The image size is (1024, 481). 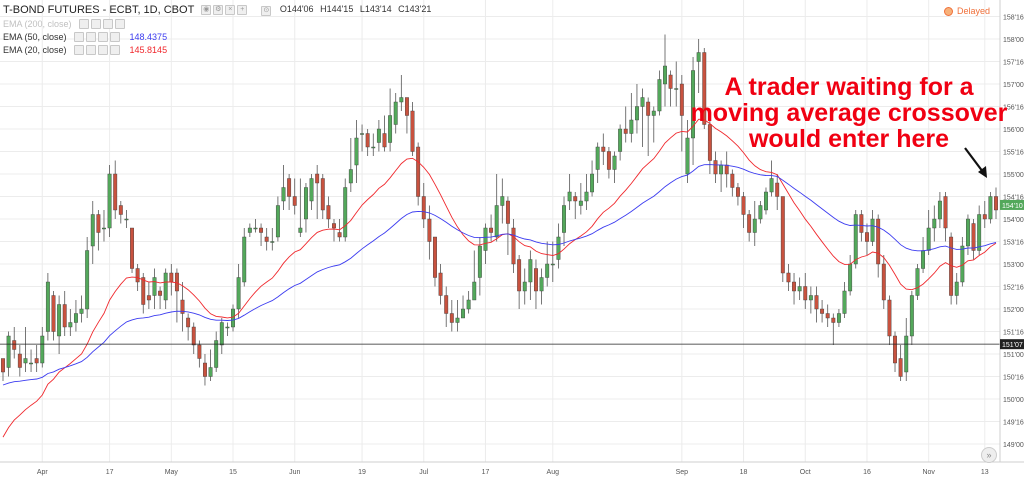 What do you see at coordinates (102, 50) in the screenshot?
I see `close-icon` at bounding box center [102, 50].